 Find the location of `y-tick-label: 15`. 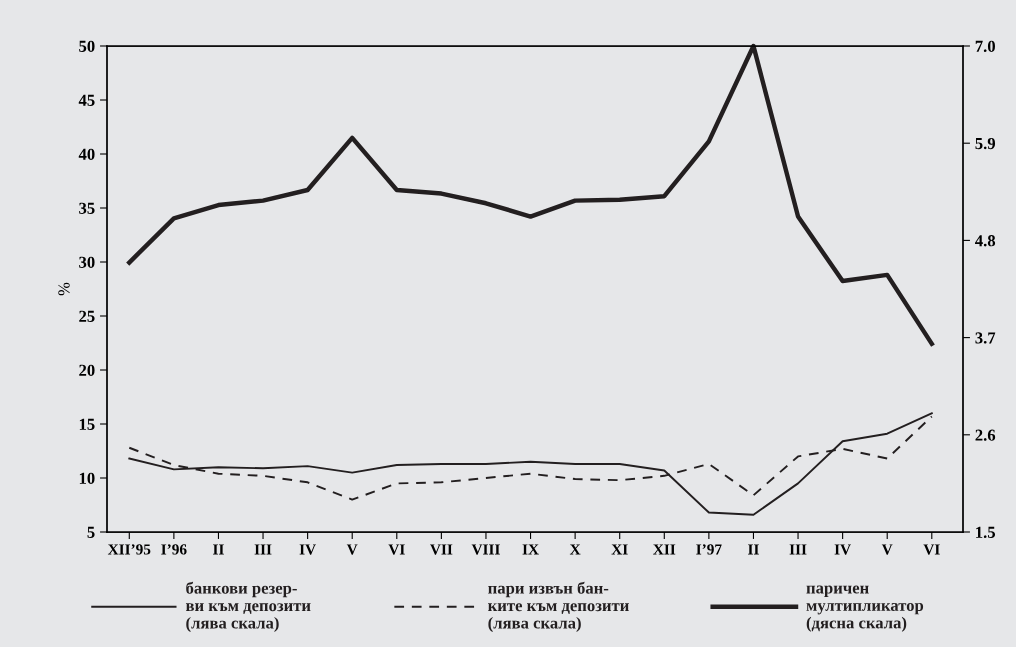

y-tick-label: 15 is located at coordinates (87, 424).